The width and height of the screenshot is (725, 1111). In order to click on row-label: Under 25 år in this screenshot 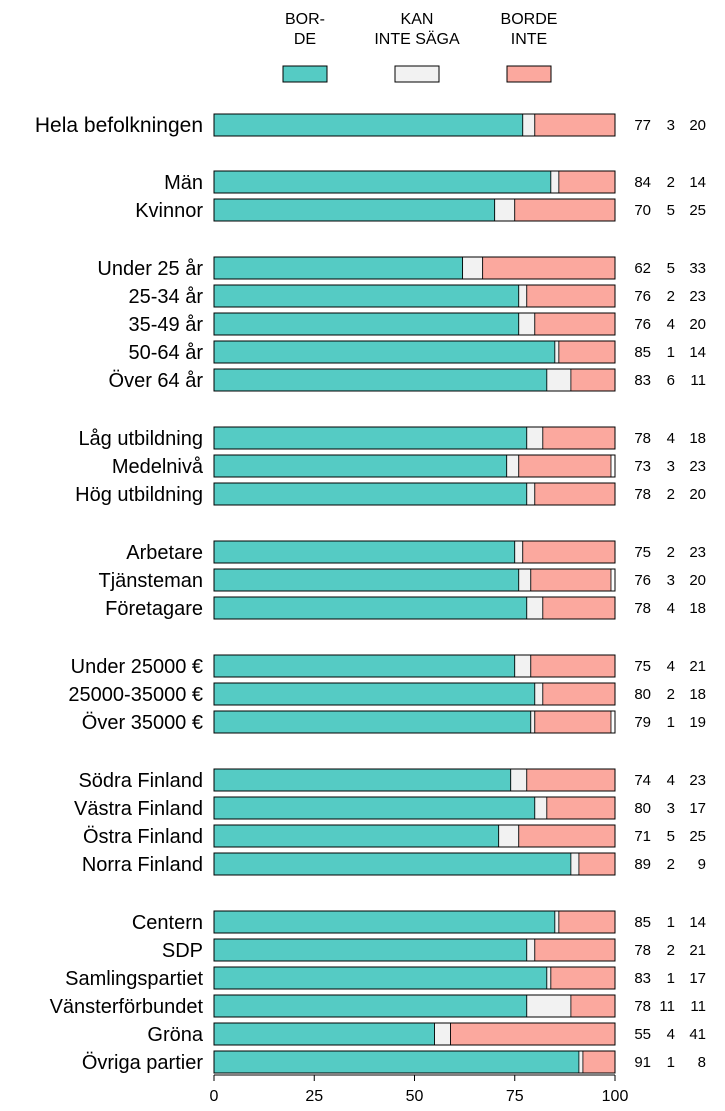, I will do `click(150, 269)`.